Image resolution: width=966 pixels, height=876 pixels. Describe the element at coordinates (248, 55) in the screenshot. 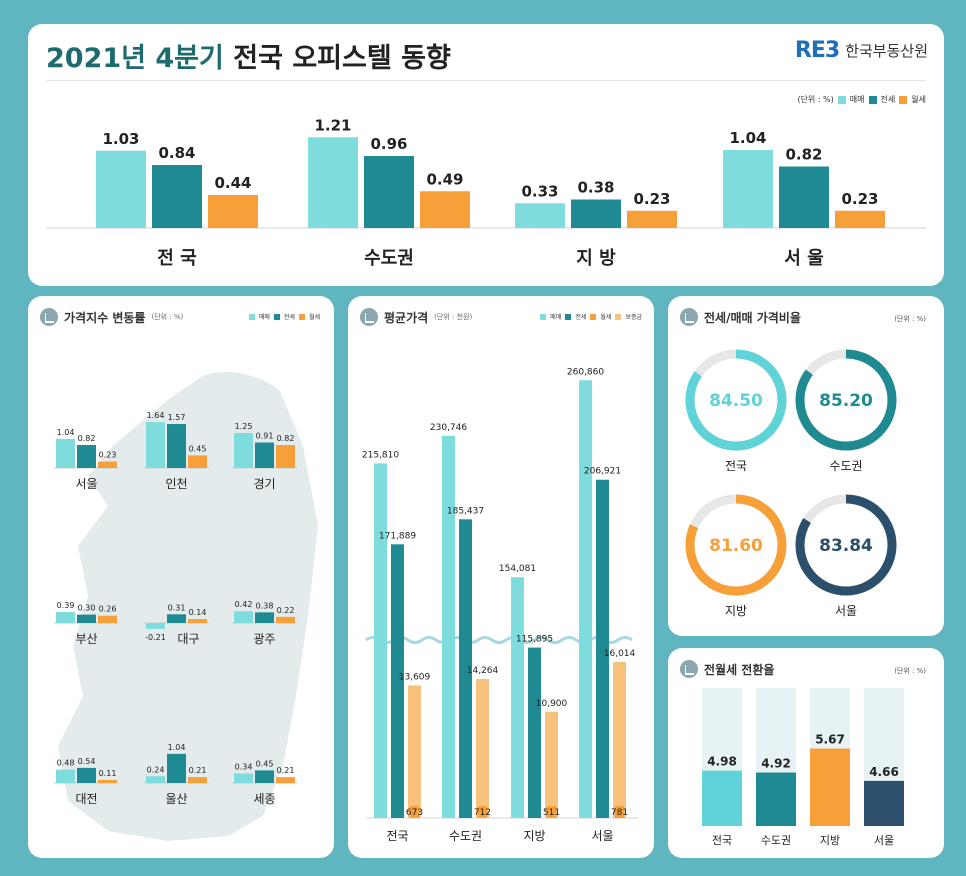

I see `page-title: 2021년 4분기 전국 오피스텔 동향` at that location.